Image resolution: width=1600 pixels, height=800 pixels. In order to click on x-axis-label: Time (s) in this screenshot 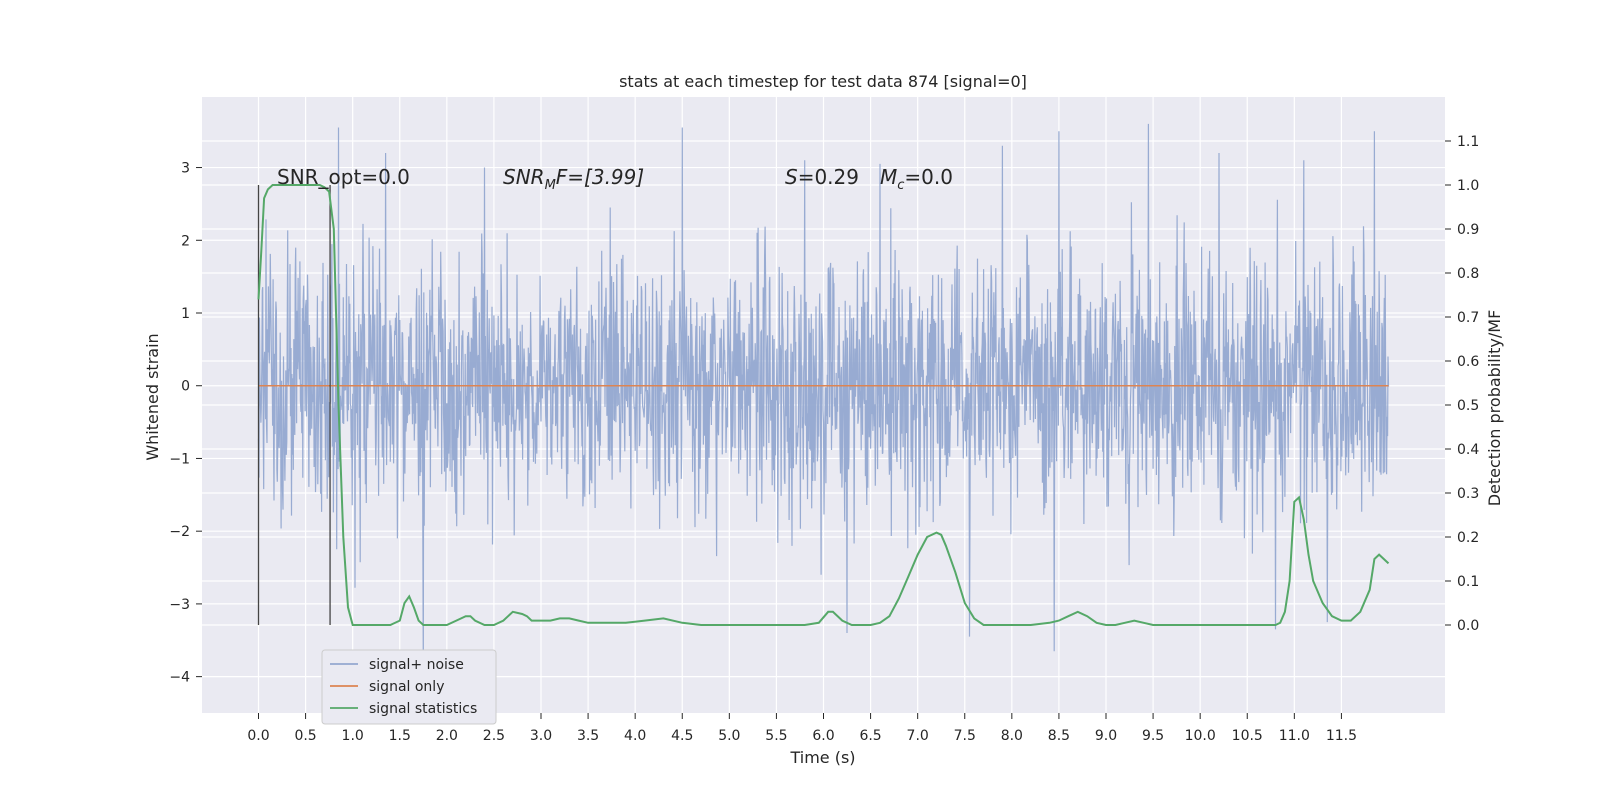, I will do `click(822, 757)`.